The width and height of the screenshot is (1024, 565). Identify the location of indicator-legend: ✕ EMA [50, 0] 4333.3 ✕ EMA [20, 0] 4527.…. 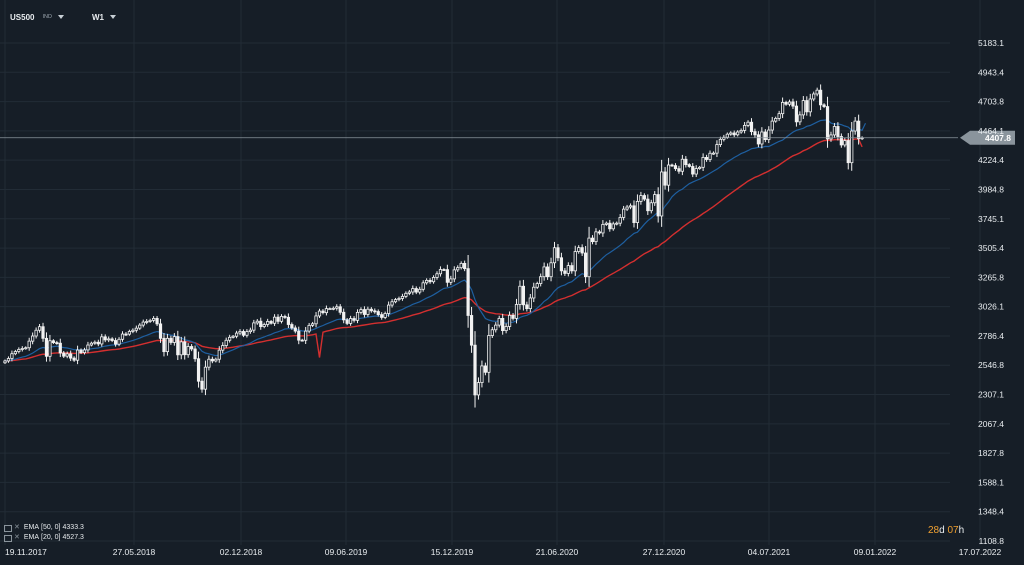
(44, 533).